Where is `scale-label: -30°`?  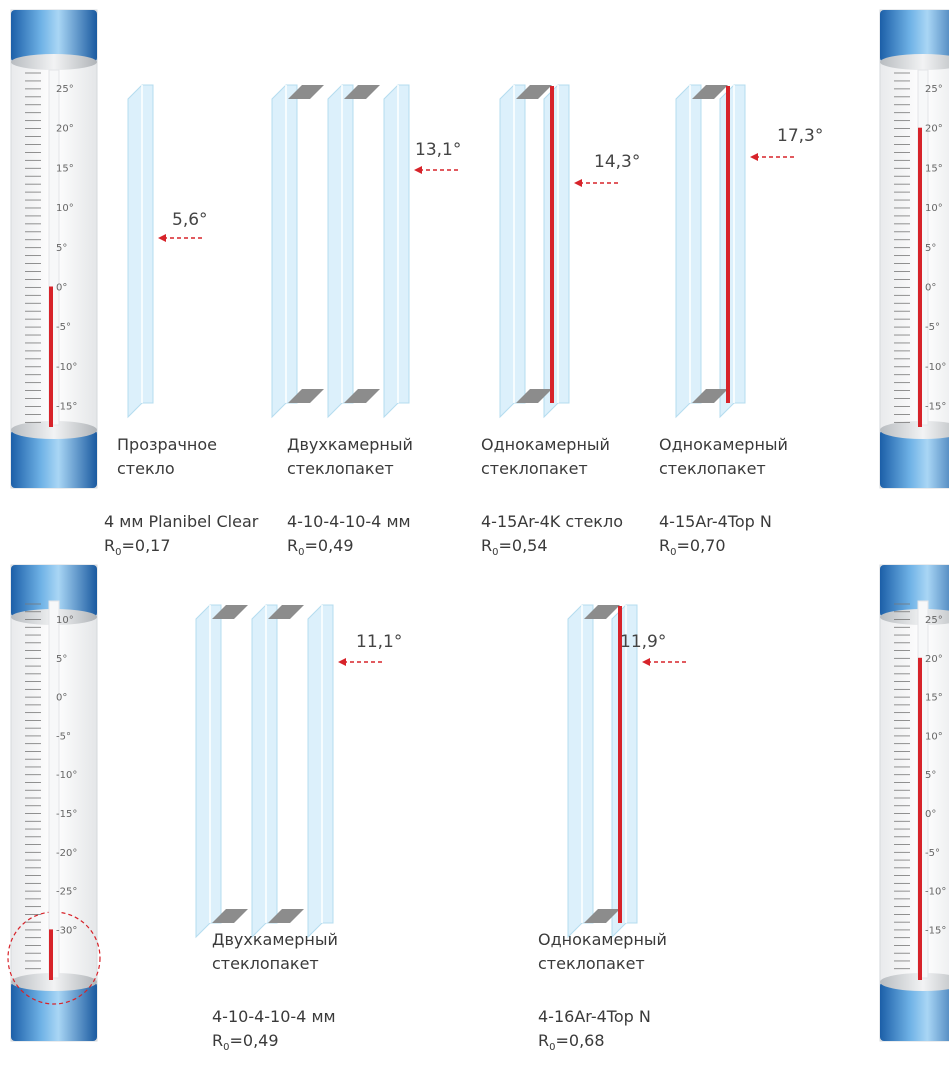
scale-label: -30° is located at coordinates (66, 930).